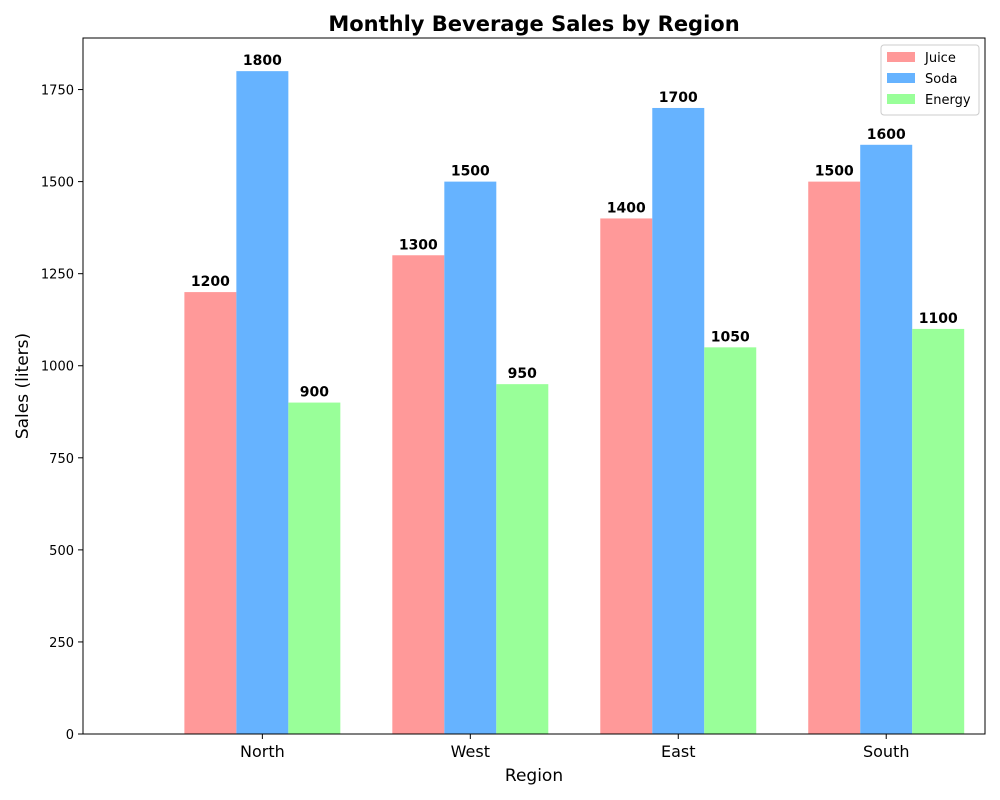  I want to click on y-axis-label: Sales (liters), so click(23, 386).